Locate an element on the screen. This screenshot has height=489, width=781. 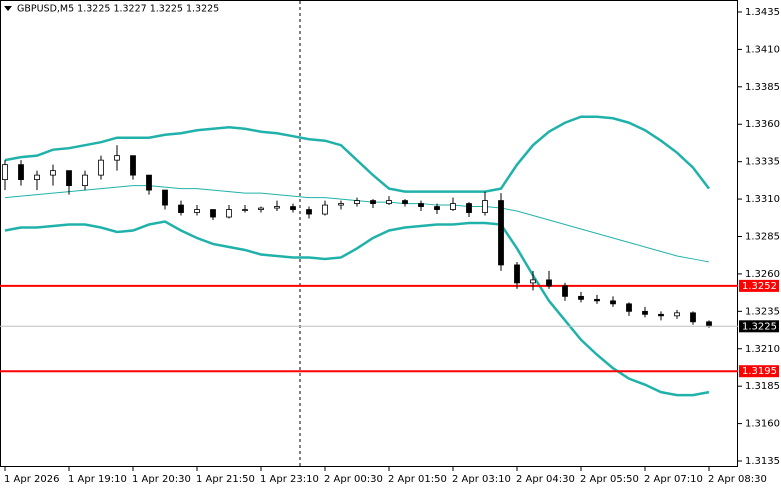
last-price-bg is located at coordinates (759, 326).